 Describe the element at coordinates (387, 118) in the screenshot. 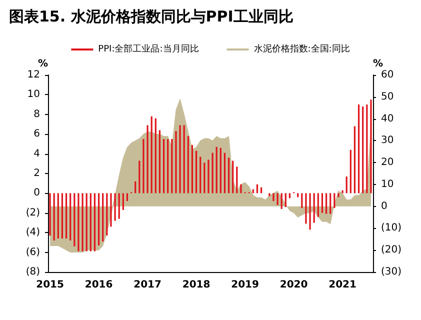

I see `y2-tick-label: 40` at that location.